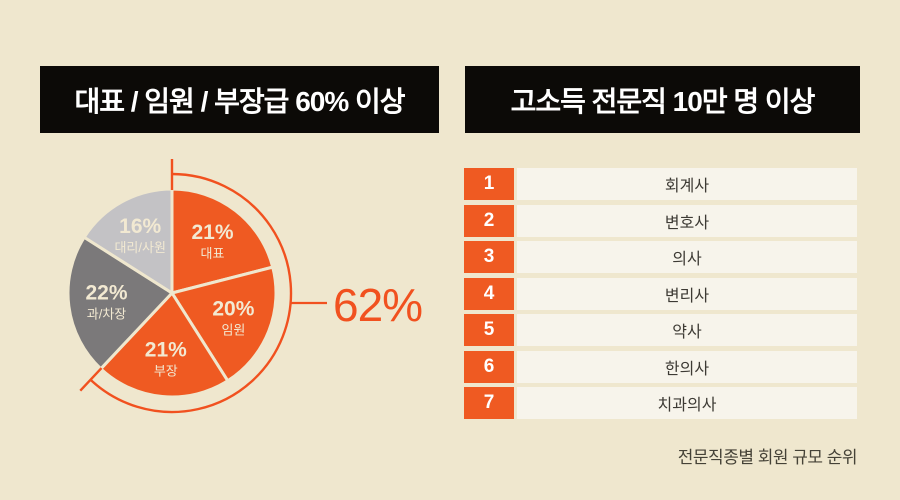 This screenshot has width=900, height=500. What do you see at coordinates (687, 184) in the screenshot?
I see `rank-label: 회계사` at bounding box center [687, 184].